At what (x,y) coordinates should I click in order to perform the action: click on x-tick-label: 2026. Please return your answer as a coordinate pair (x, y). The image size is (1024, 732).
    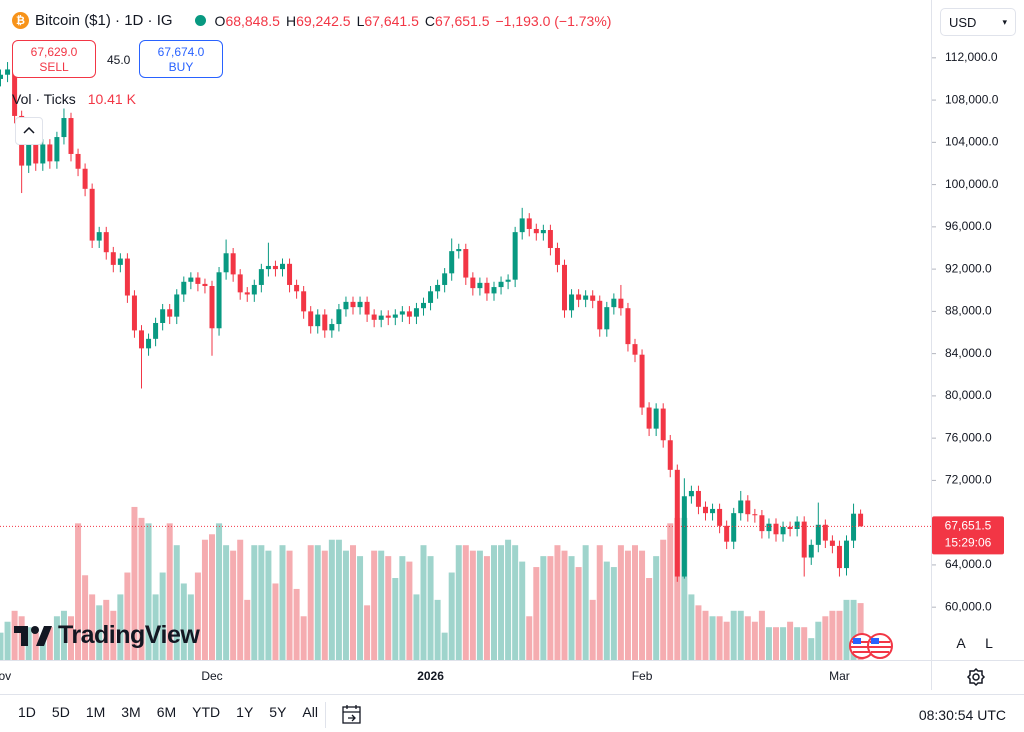
    Looking at the image, I should click on (430, 676).